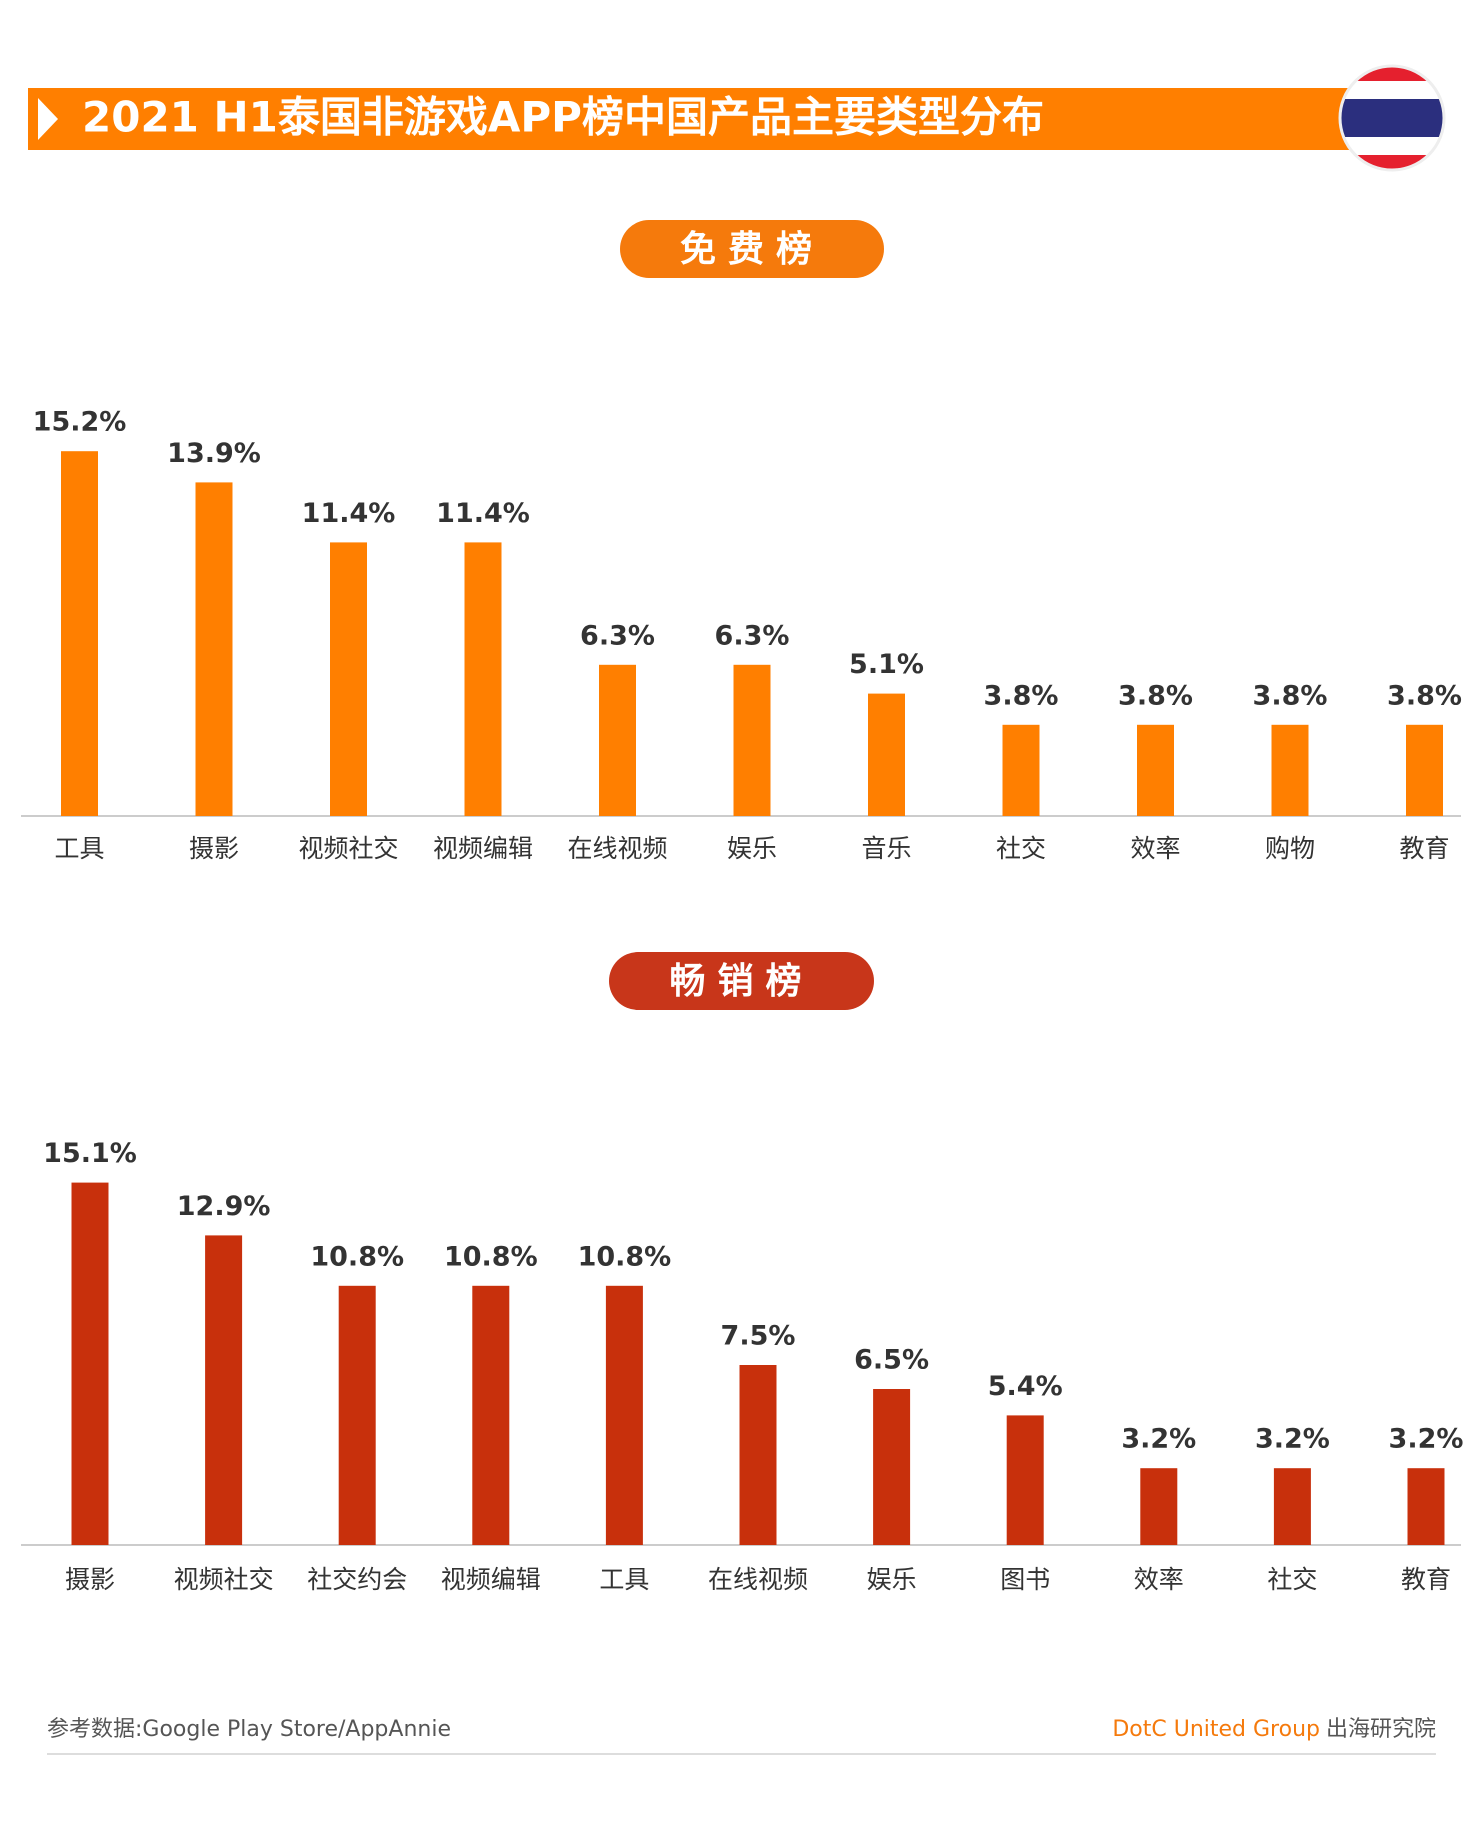  What do you see at coordinates (886, 664) in the screenshot?
I see `value-label: 5.1%` at bounding box center [886, 664].